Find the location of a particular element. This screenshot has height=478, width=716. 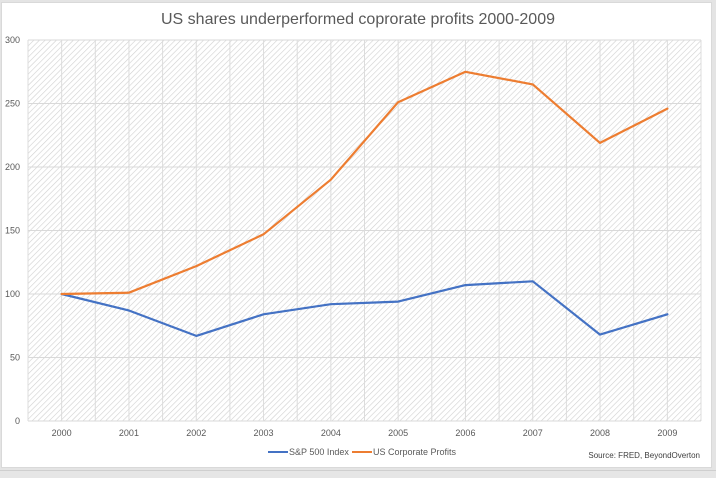

x-tick-label: 2003 is located at coordinates (264, 433).